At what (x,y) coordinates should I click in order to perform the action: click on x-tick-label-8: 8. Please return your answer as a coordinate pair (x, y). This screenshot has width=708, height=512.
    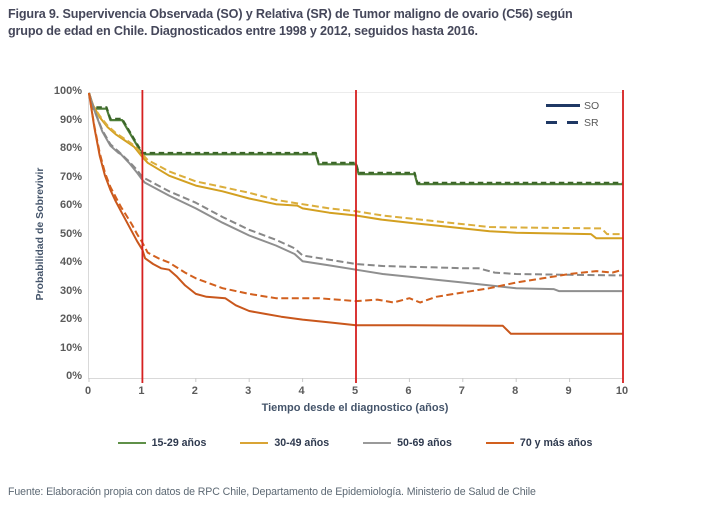
    Looking at the image, I should click on (515, 391).